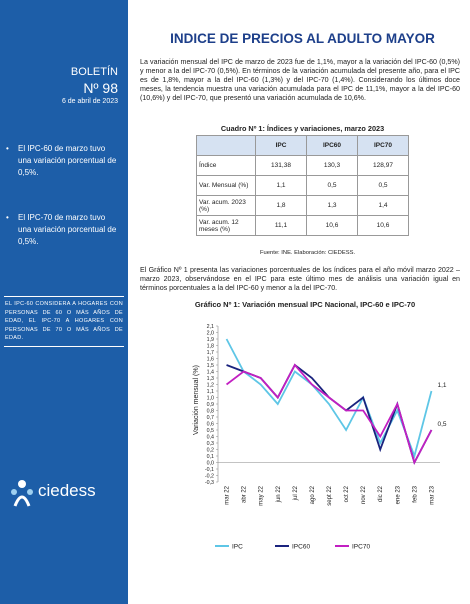 This screenshot has width=470, height=604. Describe the element at coordinates (330, 495) in the screenshot. I see `x-tick-label: sept 22` at that location.